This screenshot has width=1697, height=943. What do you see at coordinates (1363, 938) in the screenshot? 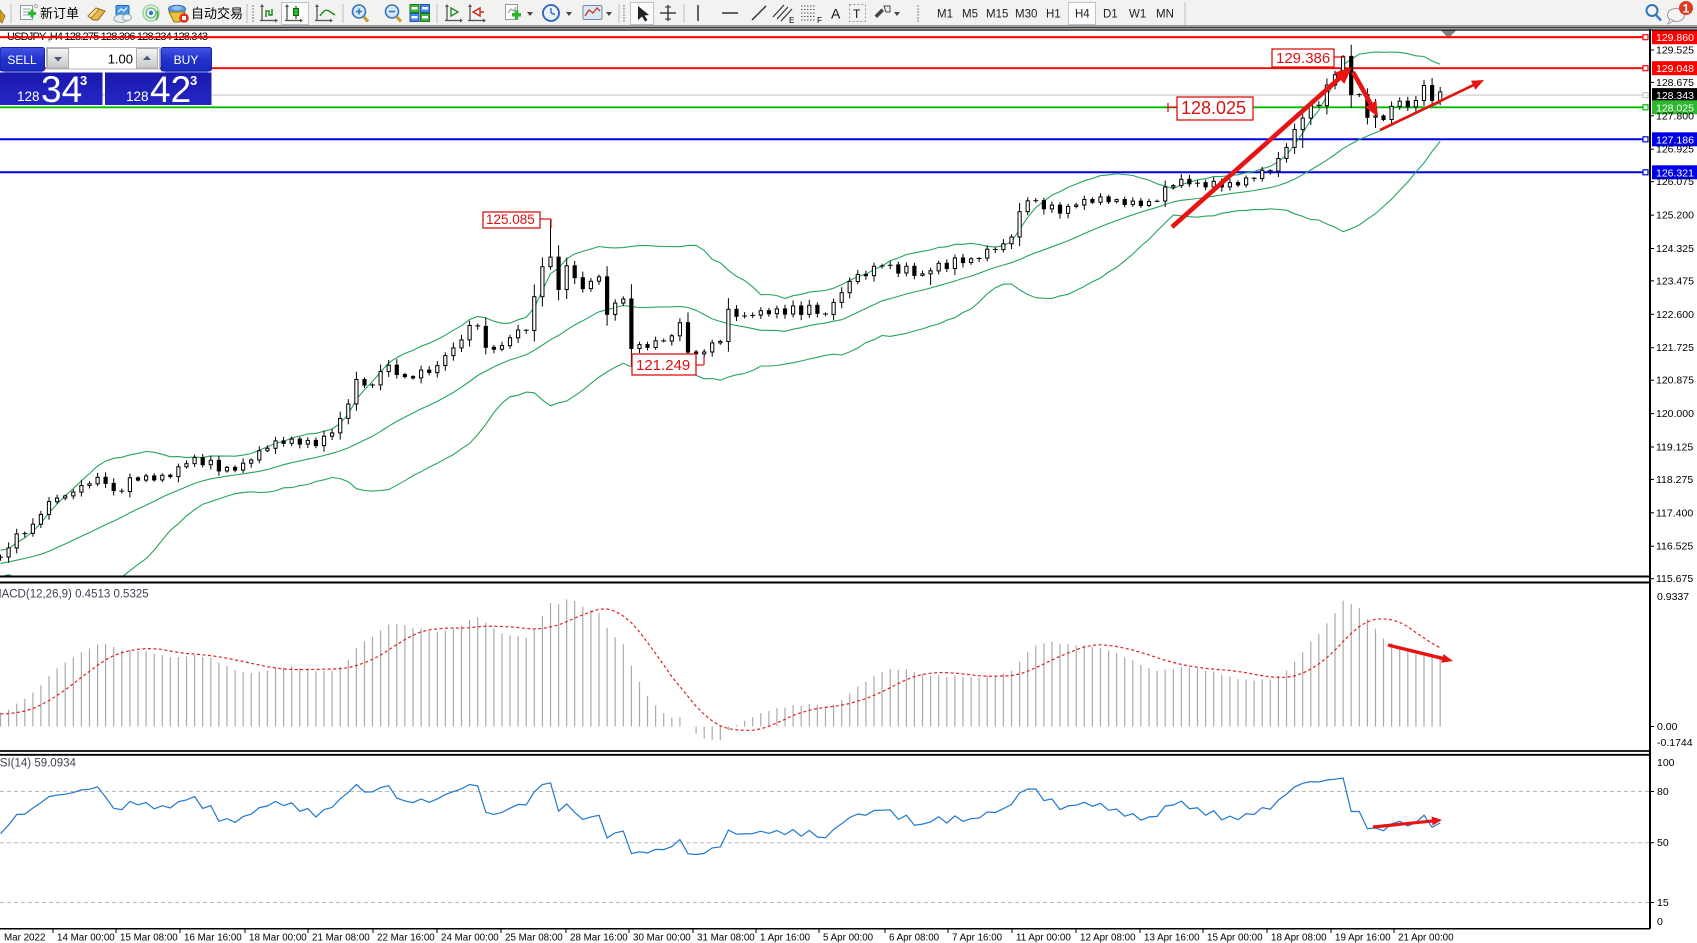
I see `svg-text: 19 Apr 16:00` at bounding box center [1363, 938].